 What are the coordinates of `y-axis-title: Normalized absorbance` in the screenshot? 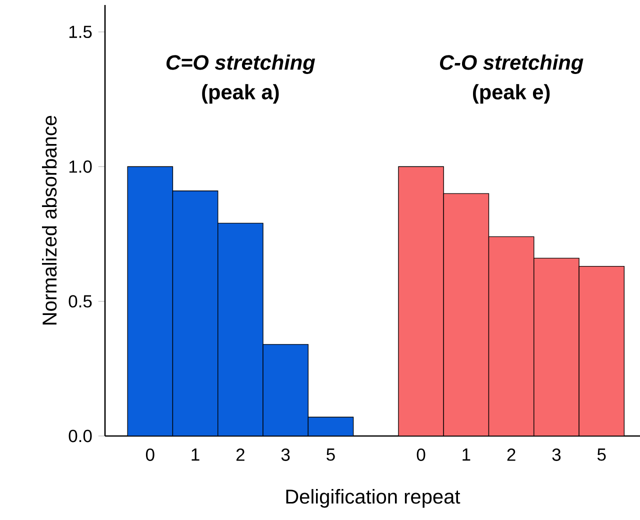 It's located at (49, 220).